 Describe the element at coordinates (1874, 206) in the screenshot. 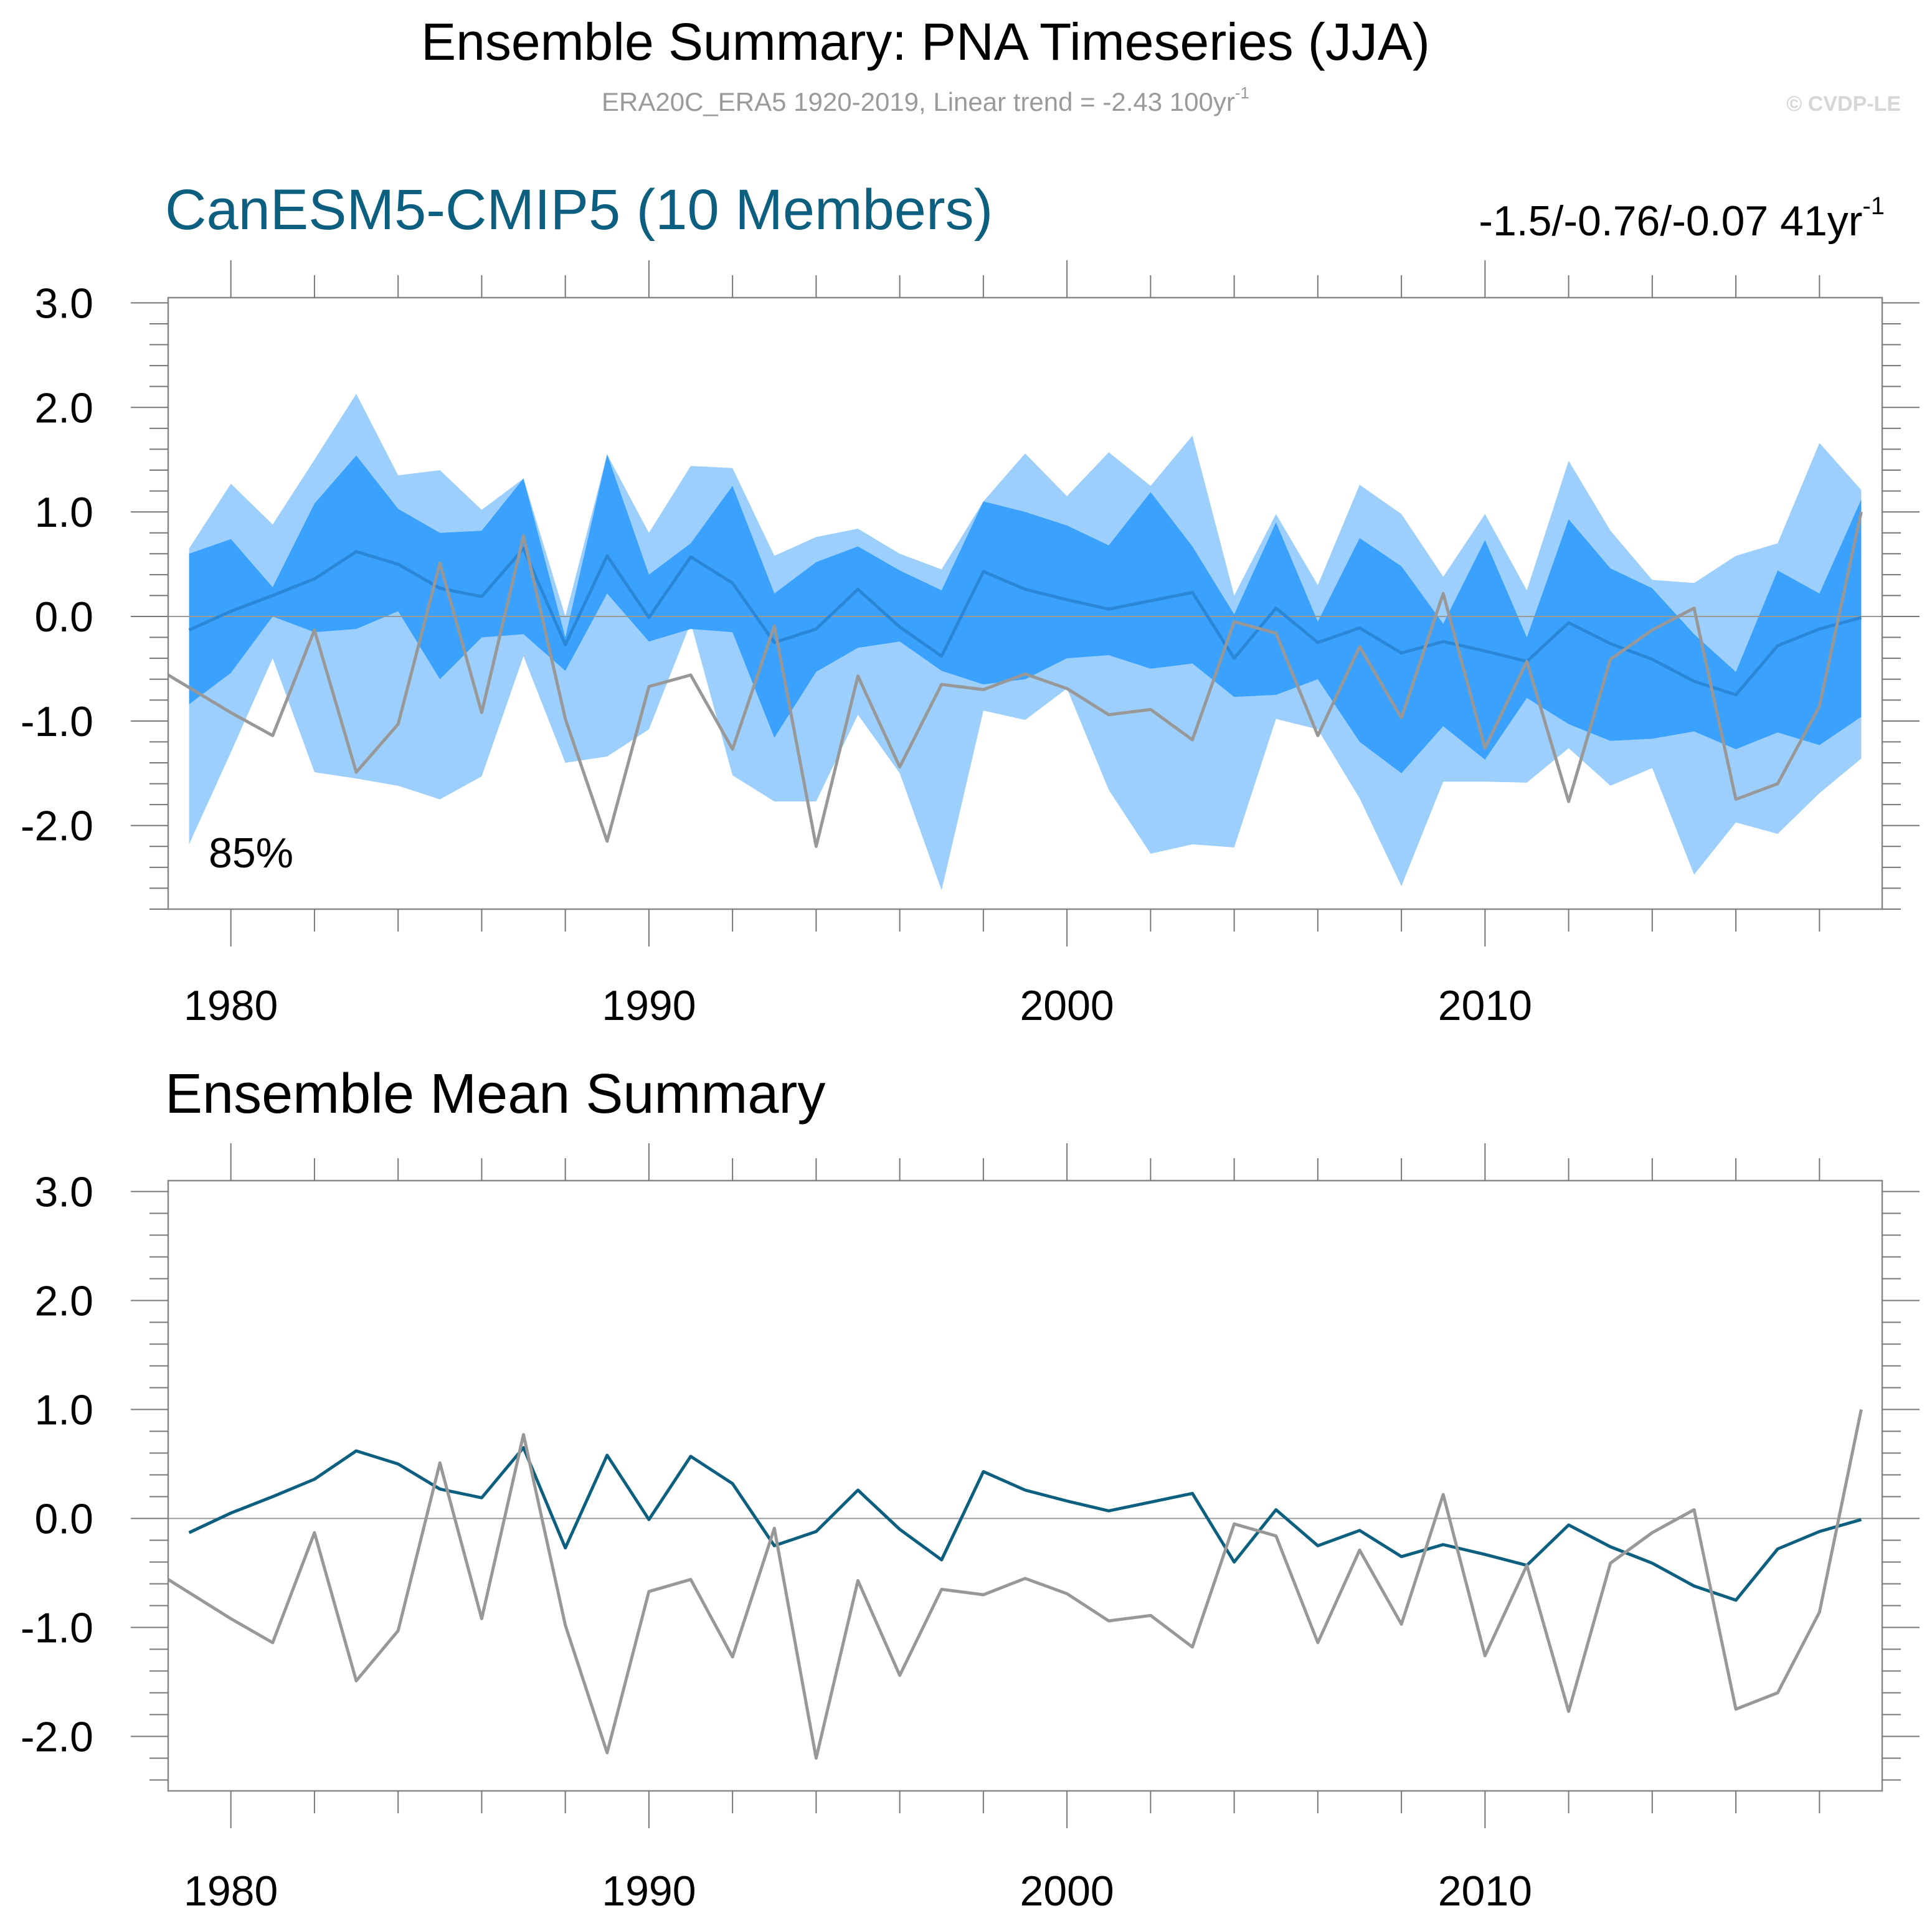

I see `trend-range-superscript: -1` at that location.